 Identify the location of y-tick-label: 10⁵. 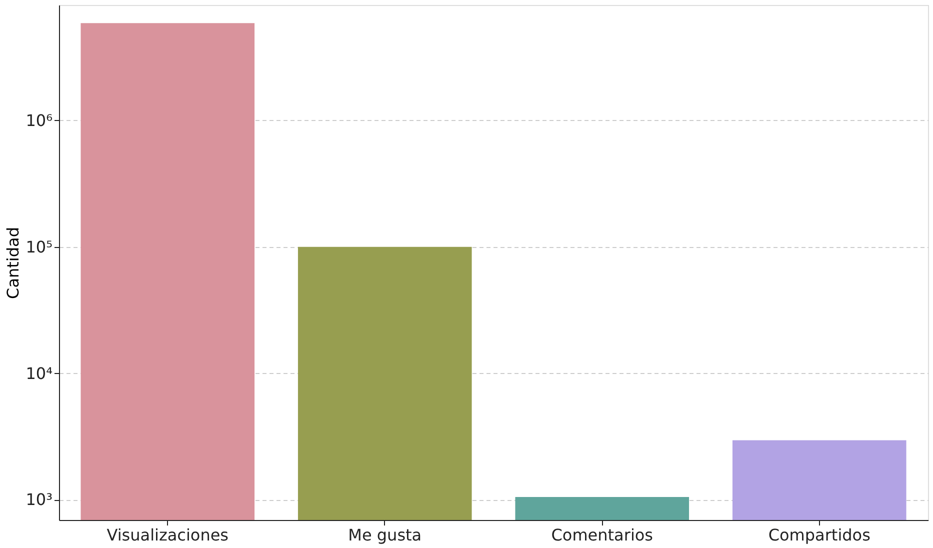
(39, 246).